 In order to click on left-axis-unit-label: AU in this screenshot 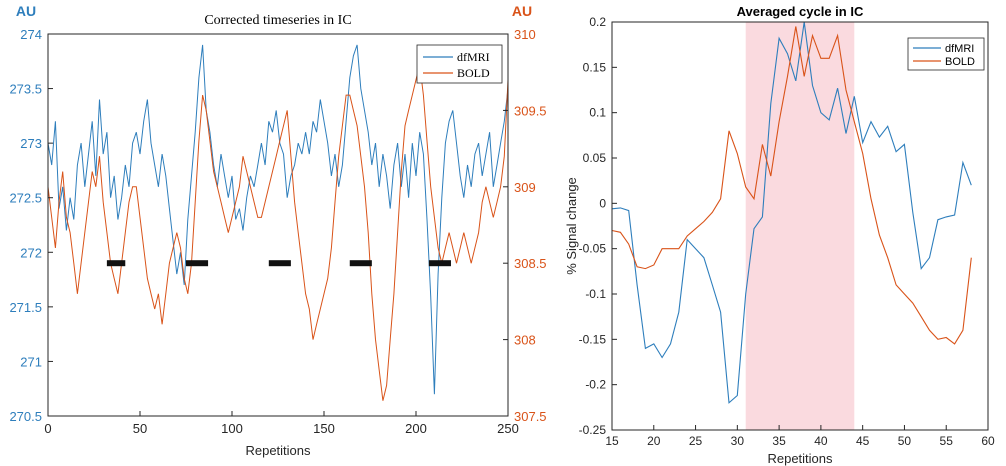, I will do `click(26, 11)`.